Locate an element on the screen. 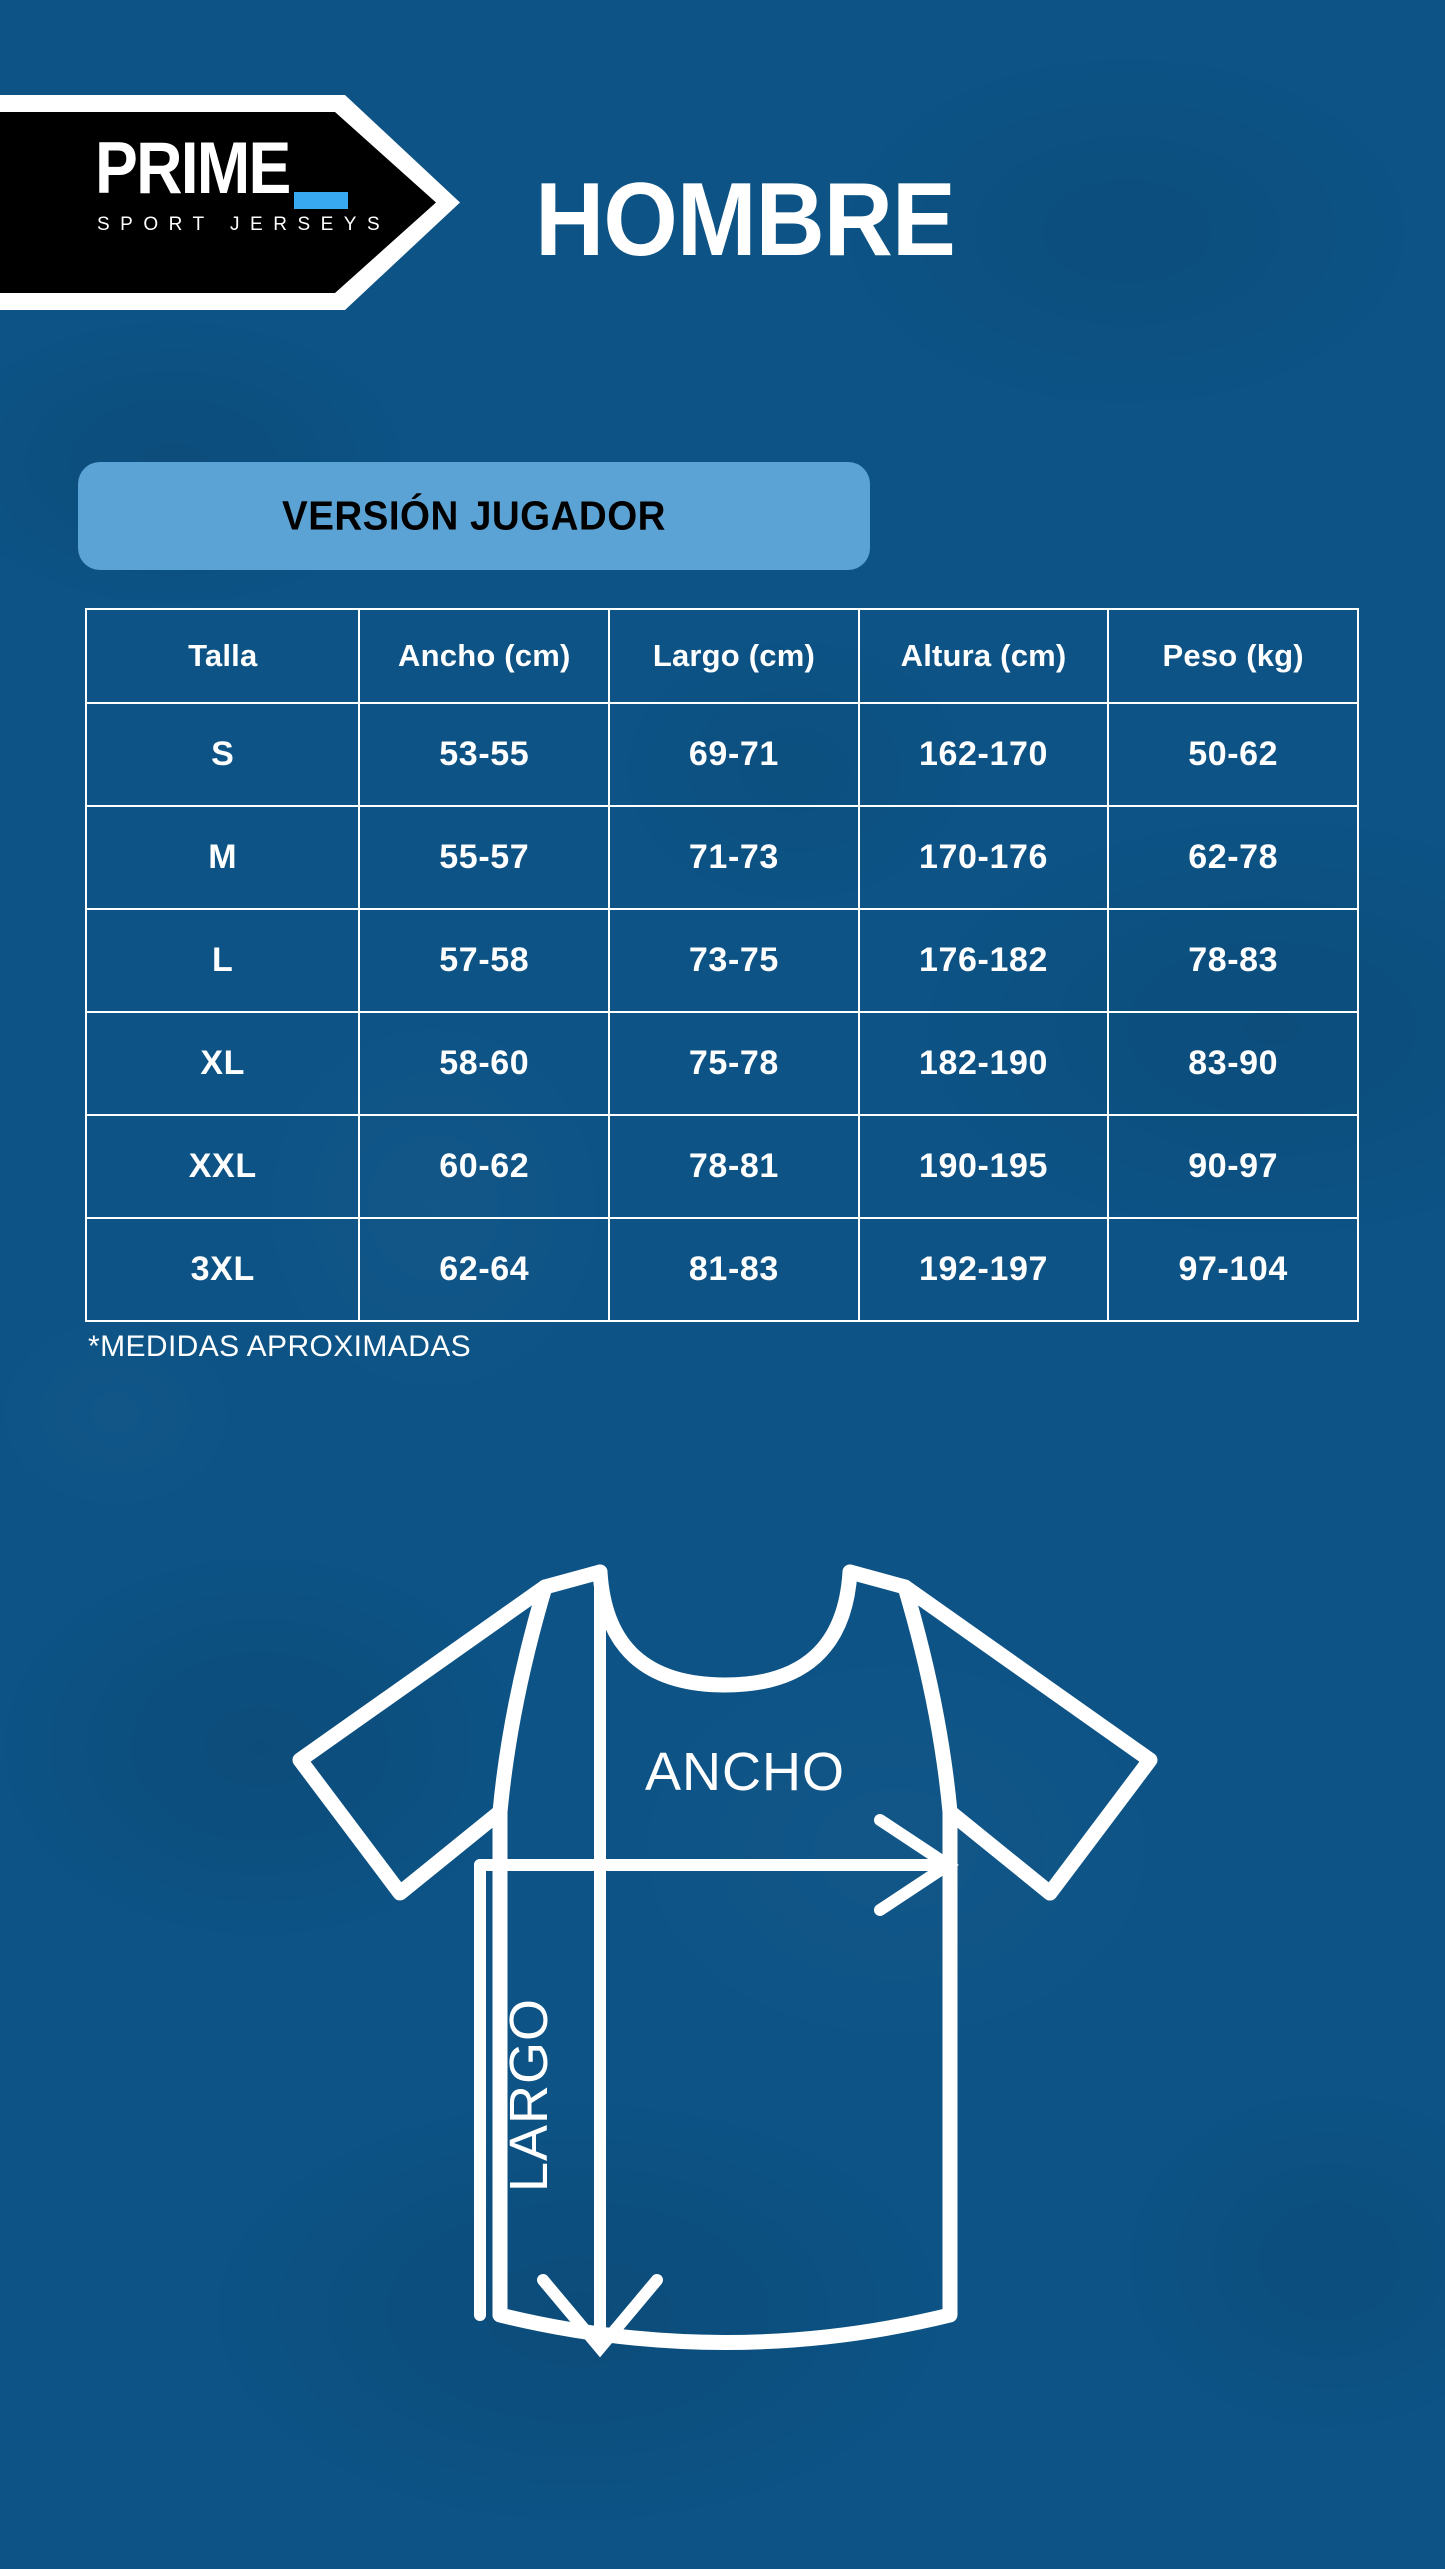 This screenshot has height=2569, width=1445. column-header-altura: Altura (cm) is located at coordinates (983, 656).